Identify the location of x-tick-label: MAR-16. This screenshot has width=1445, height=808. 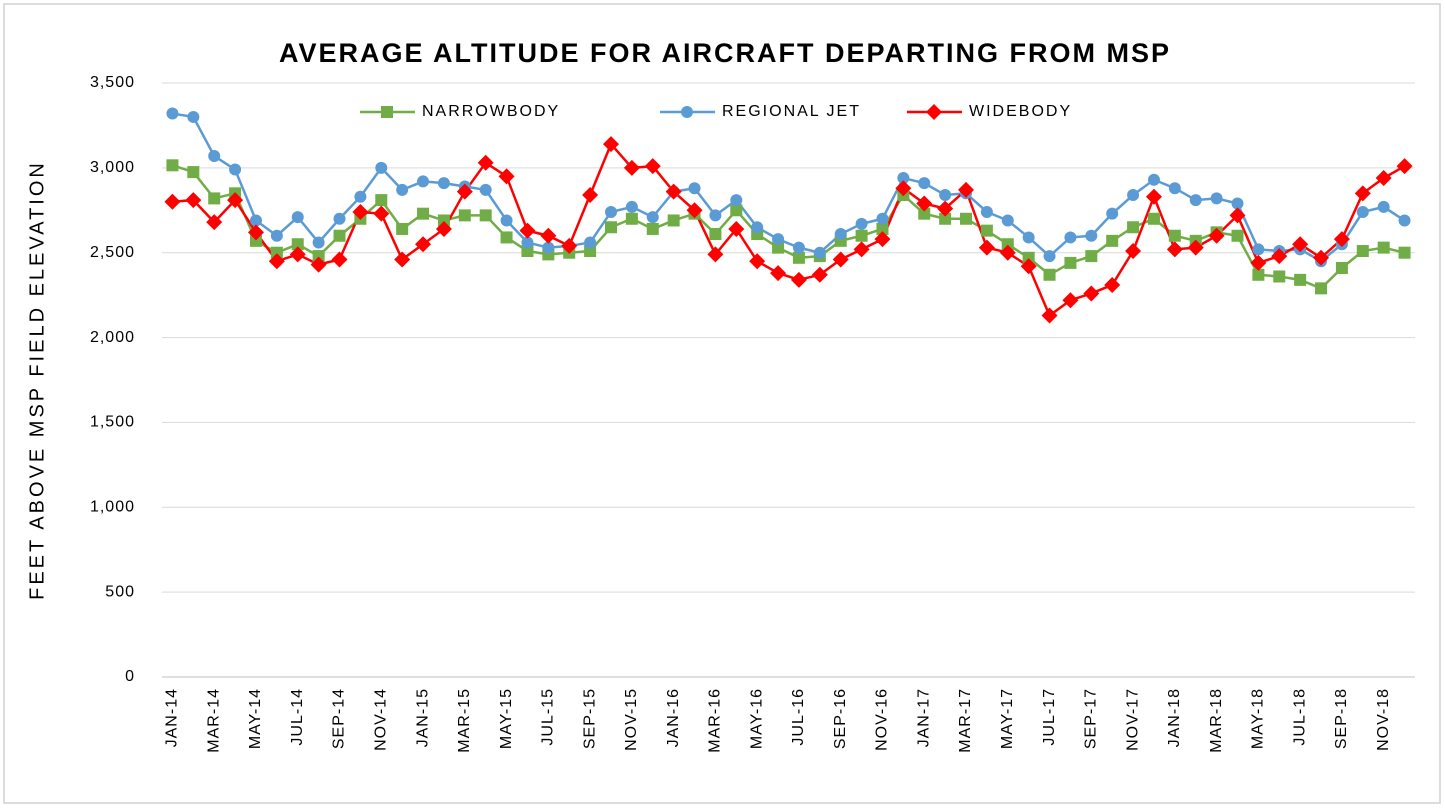
(715, 720).